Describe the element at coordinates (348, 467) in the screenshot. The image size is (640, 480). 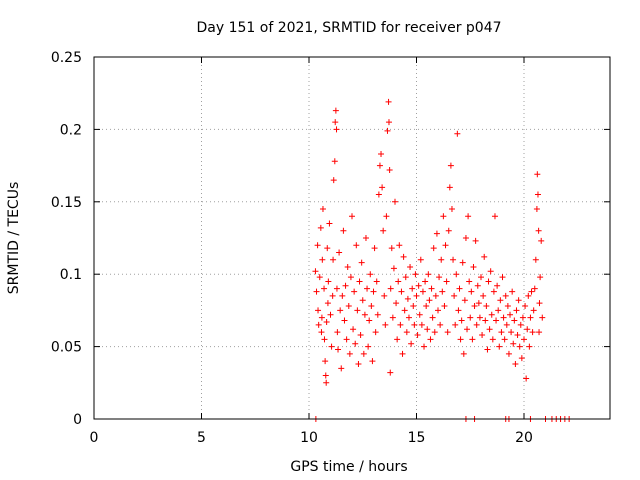
I see `x-axis-label: GPS time / hours` at that location.